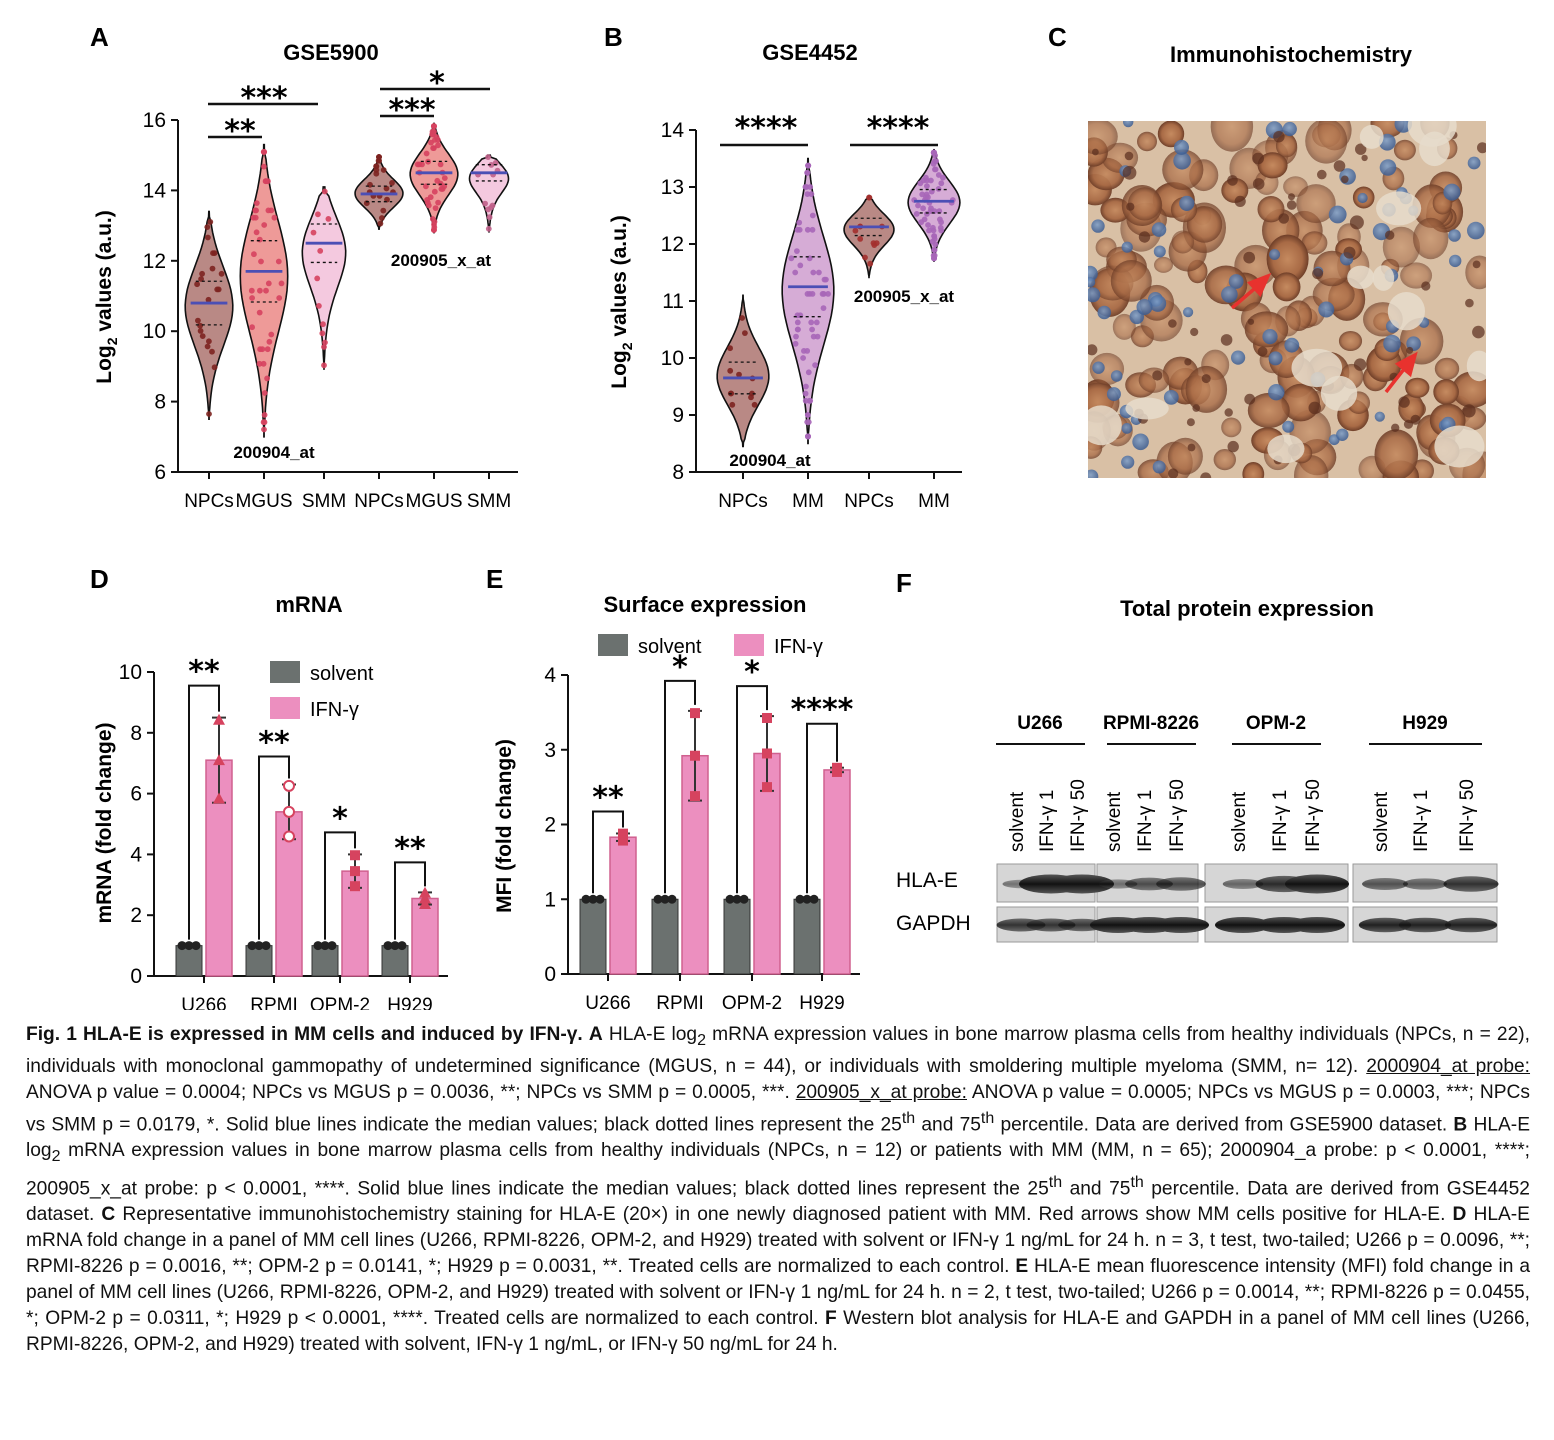 This screenshot has width=1554, height=1440. Describe the element at coordinates (340, 818) in the screenshot. I see `sig-label: *` at that location.